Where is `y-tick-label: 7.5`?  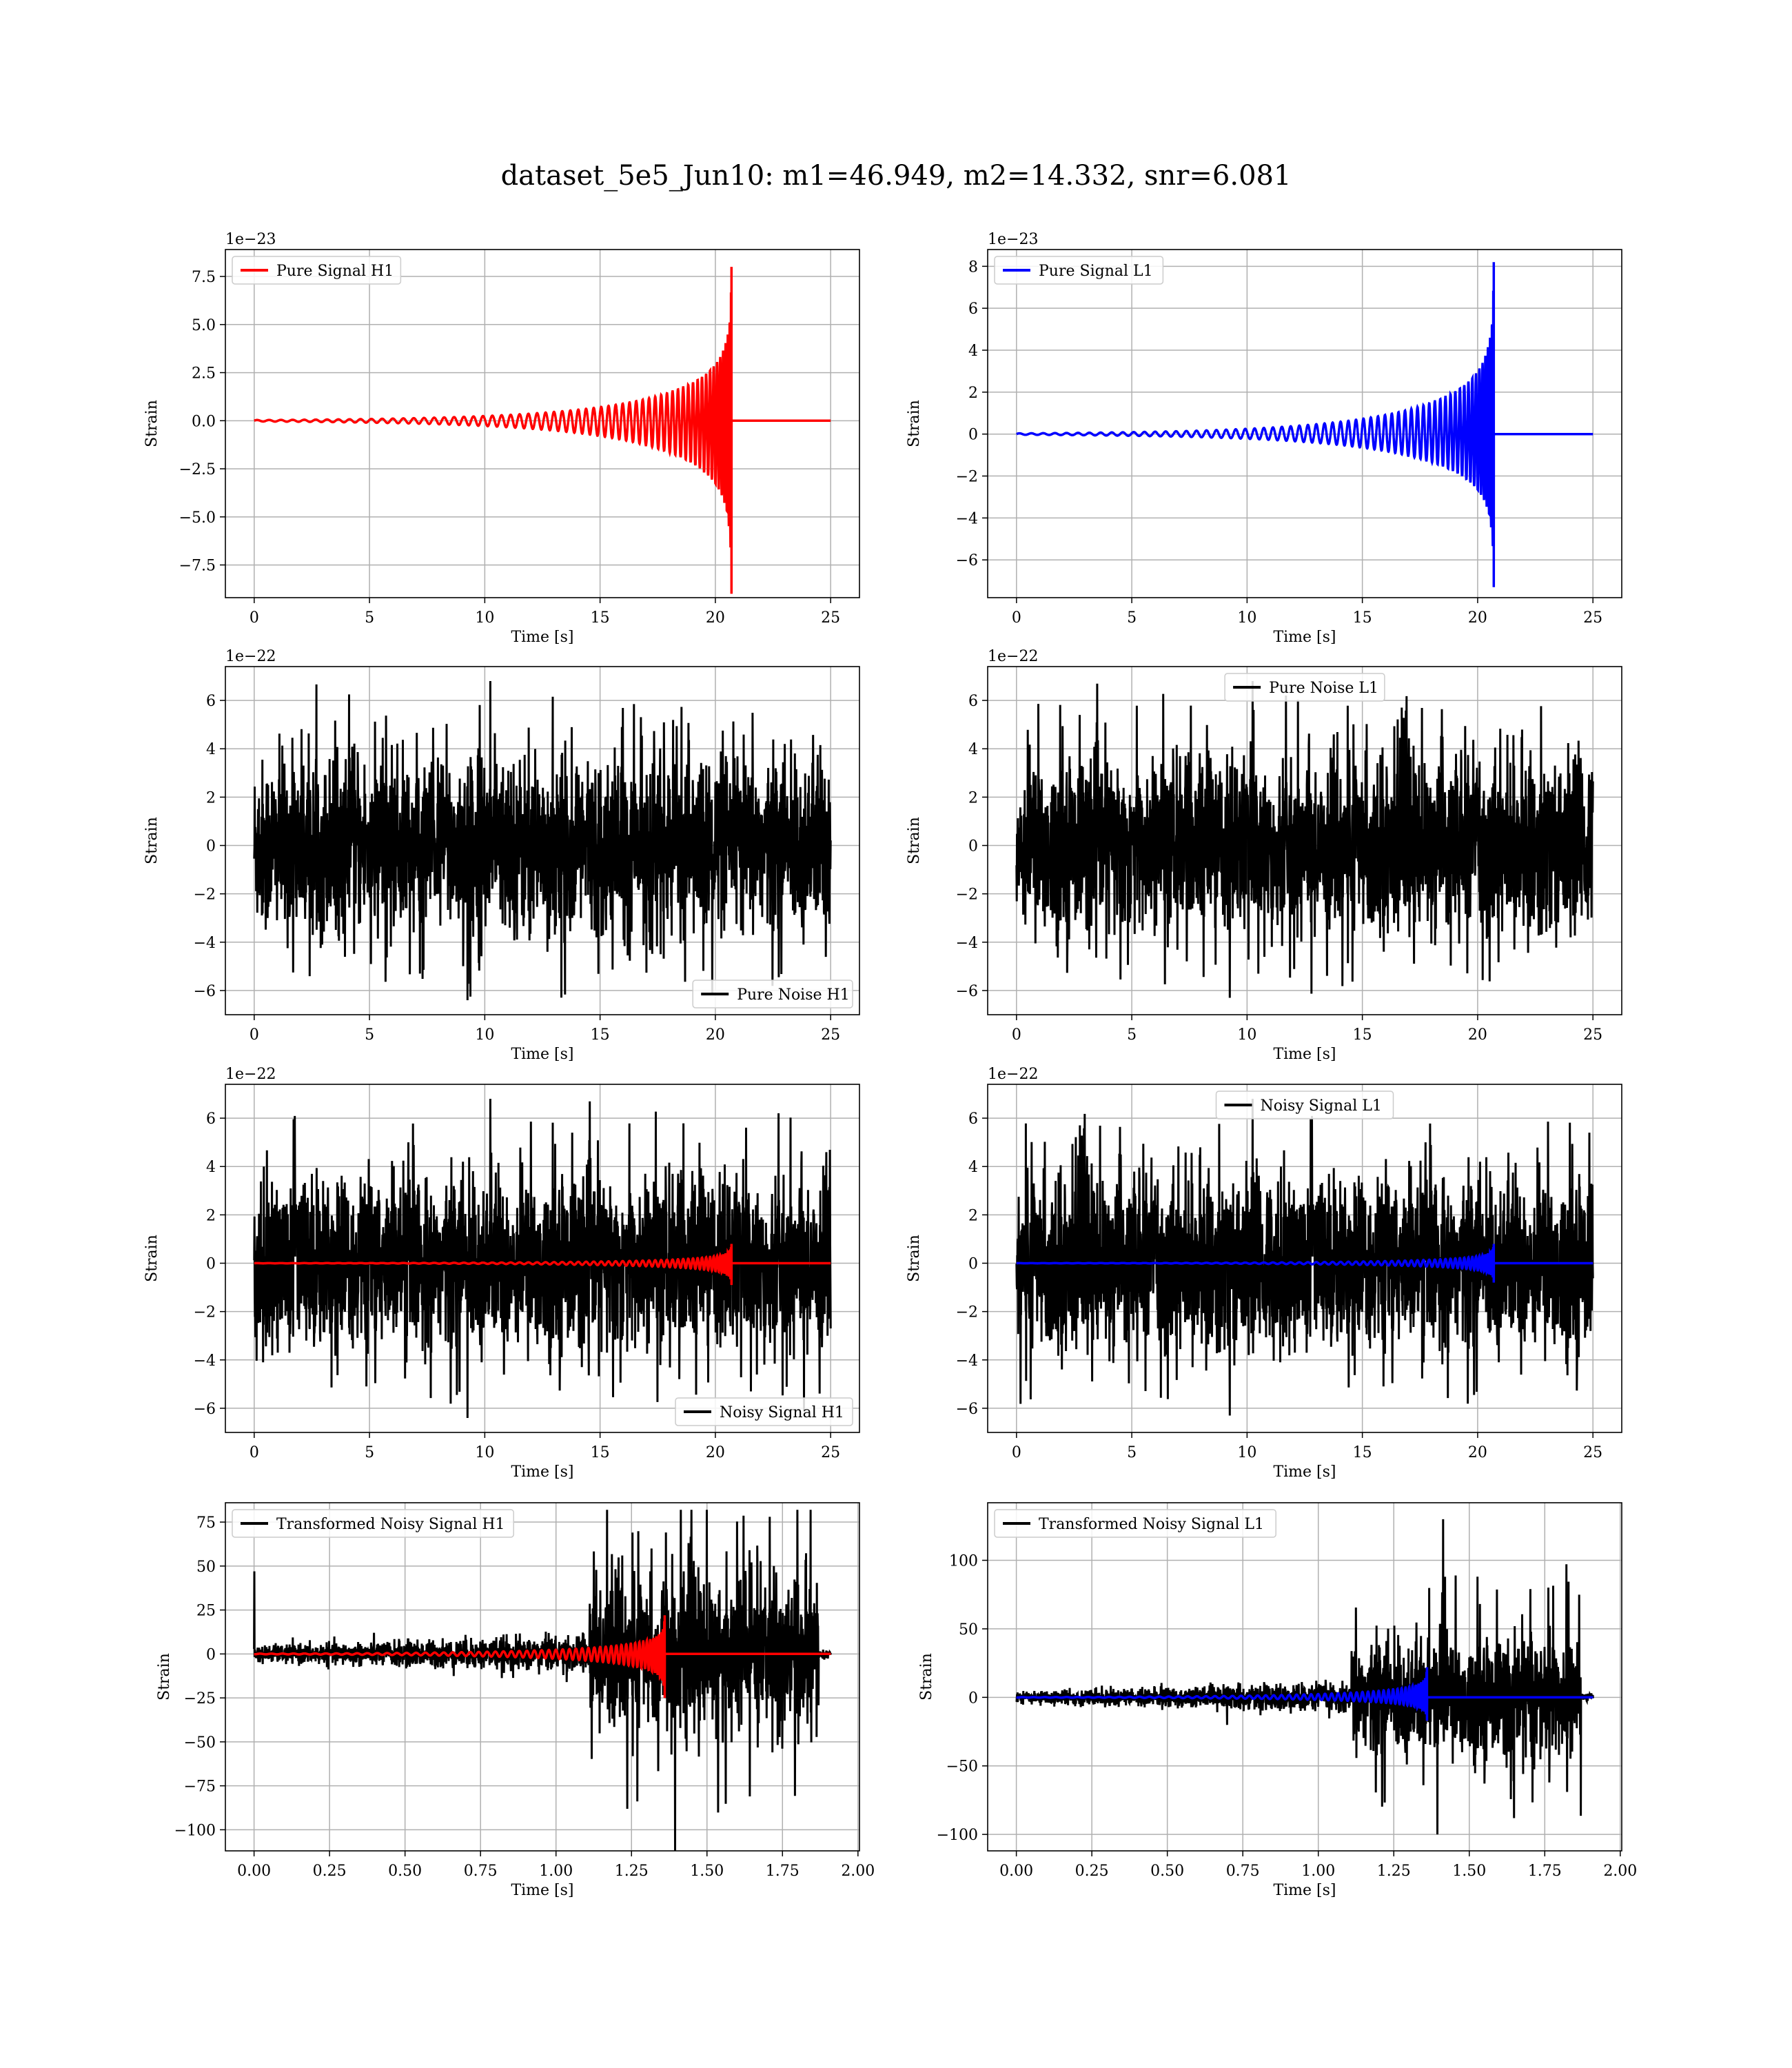
y-tick-label: 7.5 is located at coordinates (204, 277).